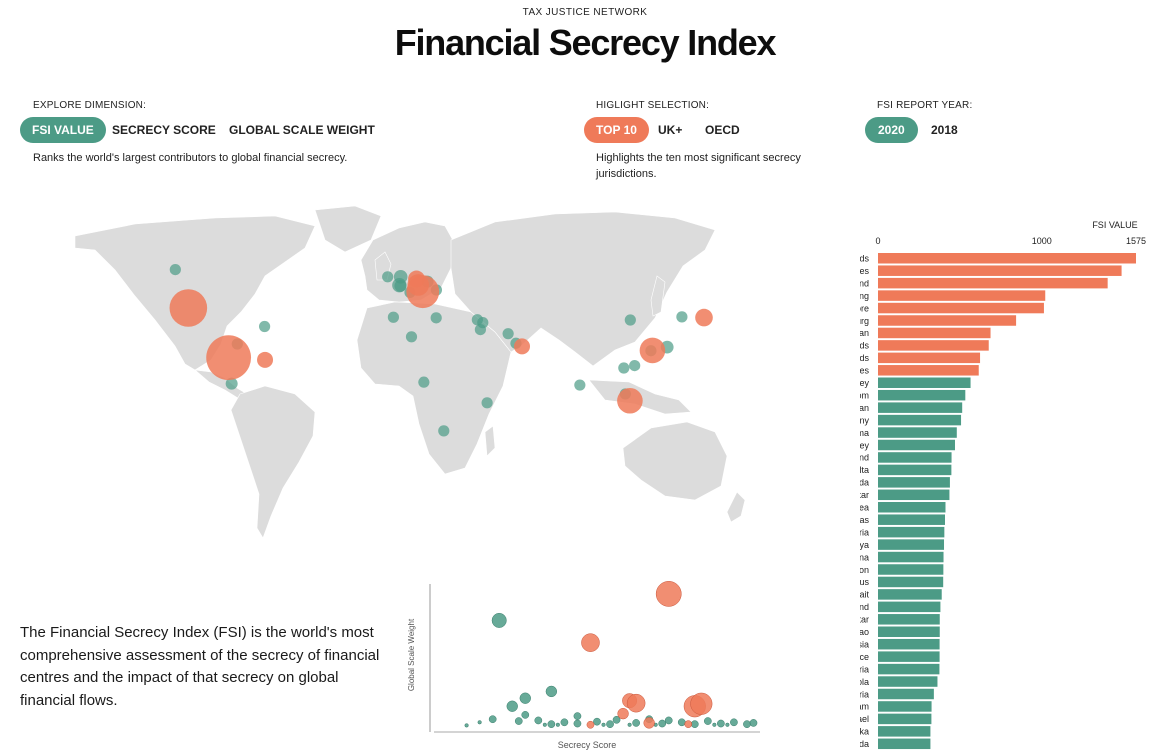  What do you see at coordinates (891, 130) in the screenshot?
I see `year-option-2020: 2020` at bounding box center [891, 130].